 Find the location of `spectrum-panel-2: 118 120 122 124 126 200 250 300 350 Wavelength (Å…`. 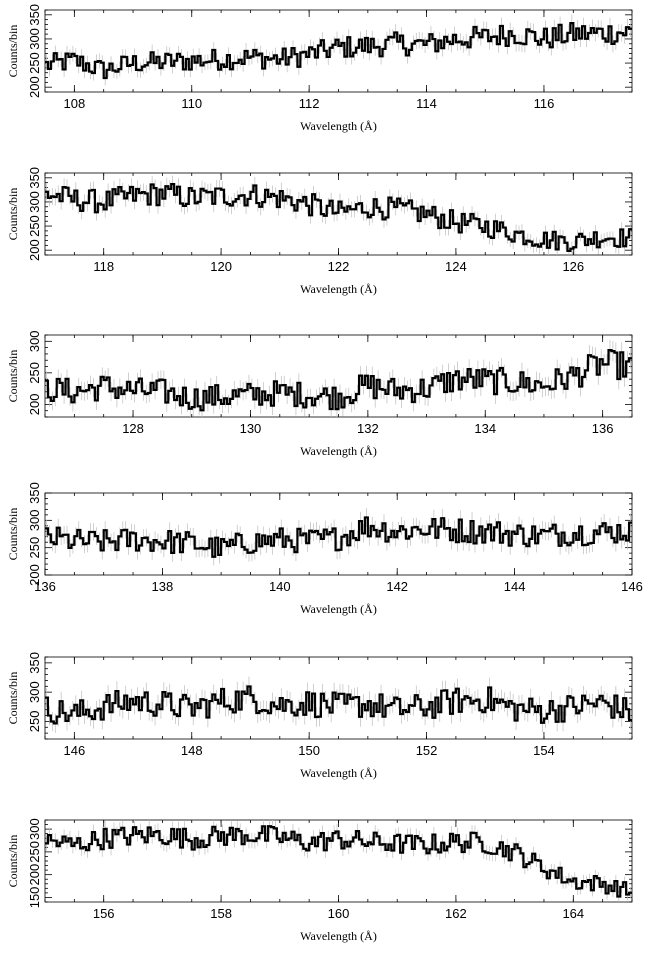

spectrum-panel-2: 118 120 122 124 126 200 250 300 350 Wavelength (Å… is located at coordinates (319, 231).